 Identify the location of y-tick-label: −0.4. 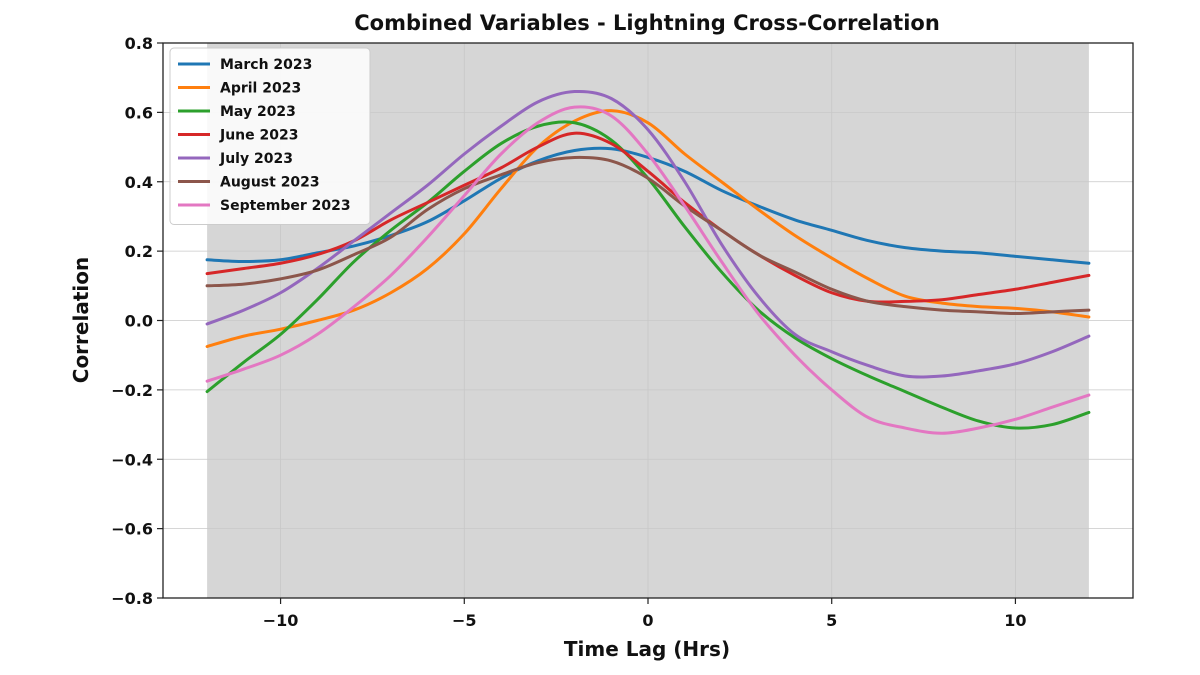
(132, 459).